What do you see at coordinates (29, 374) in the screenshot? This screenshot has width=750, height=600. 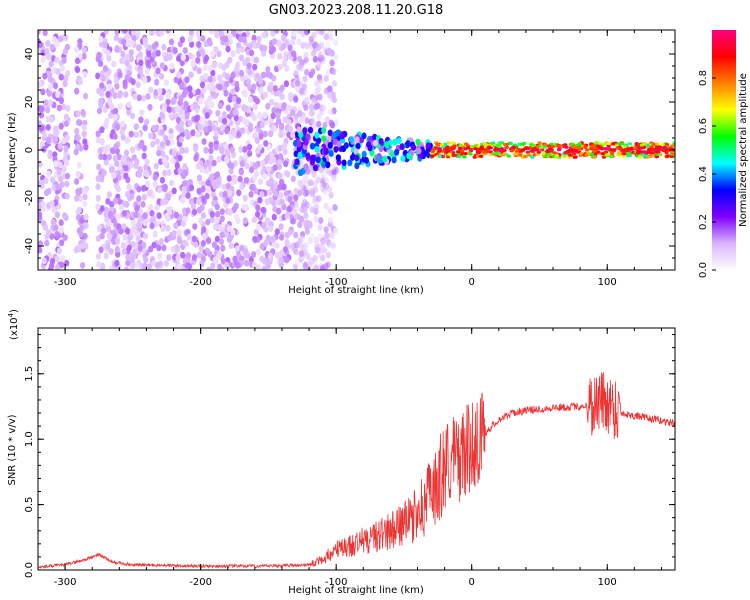 I see `snr-ytick-label: 1.5` at bounding box center [29, 374].